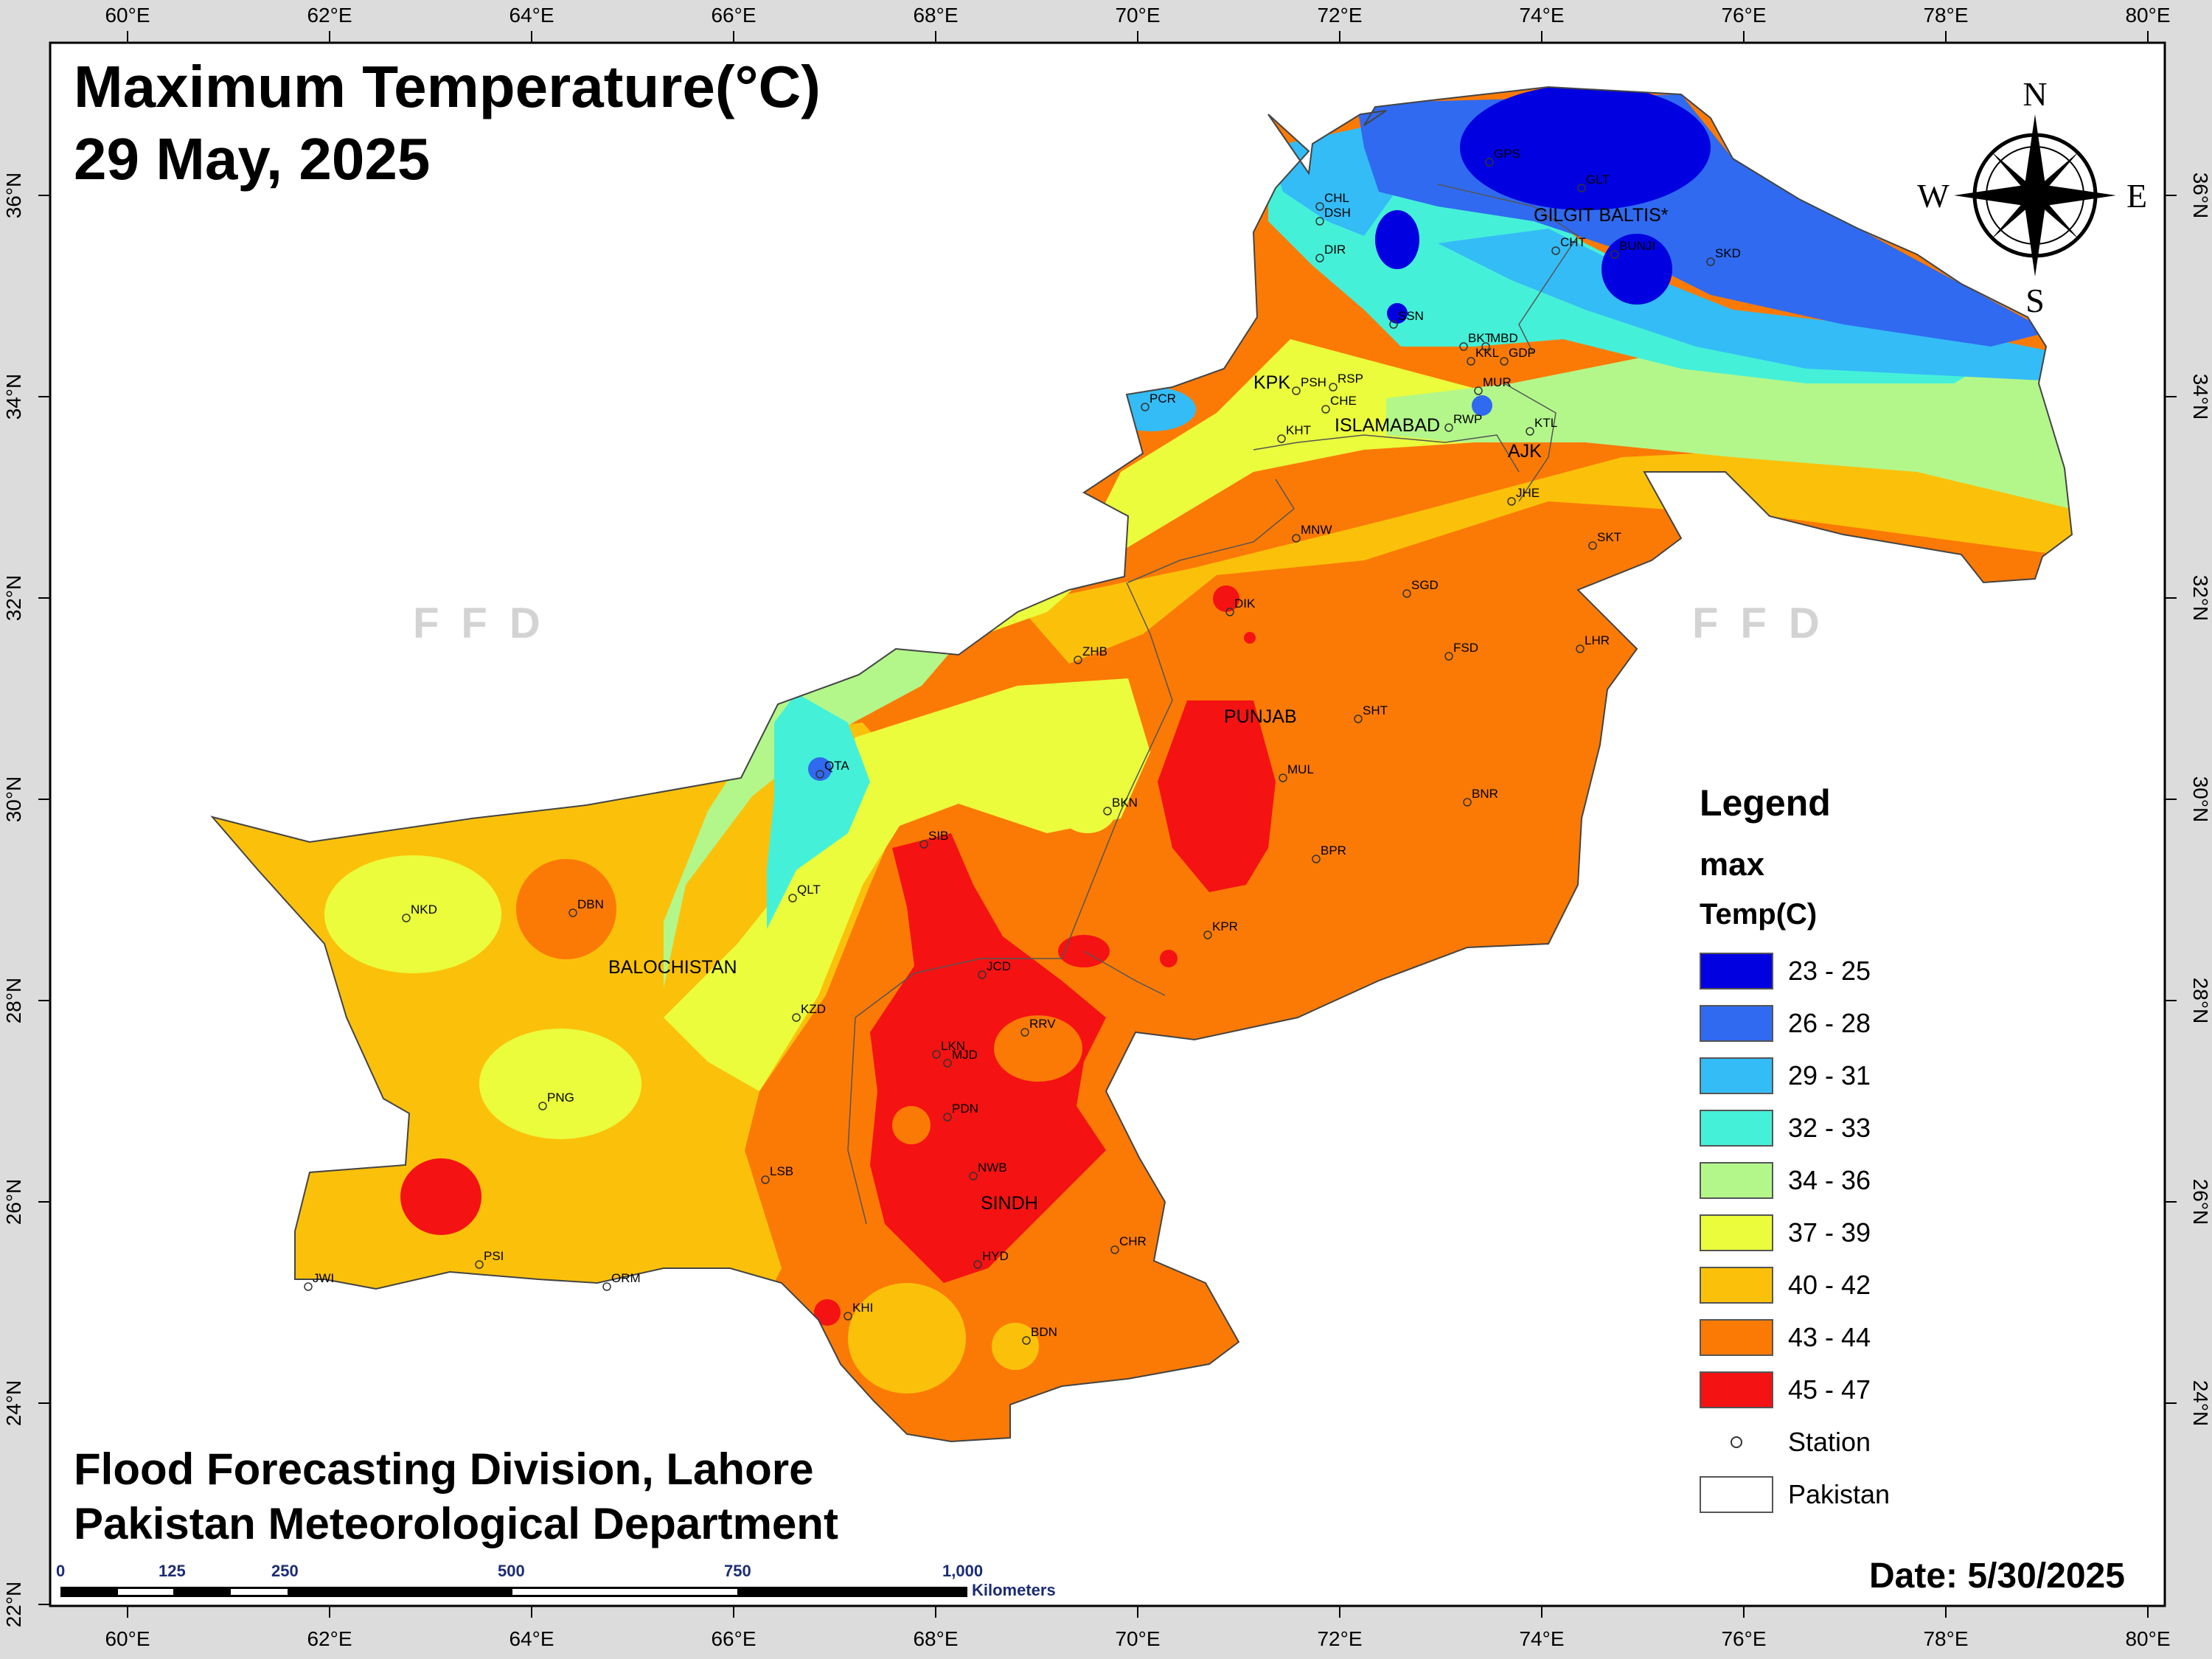 This screenshot has height=1659, width=2212. Describe the element at coordinates (862, 1308) in the screenshot. I see `station-label: KHI` at that location.